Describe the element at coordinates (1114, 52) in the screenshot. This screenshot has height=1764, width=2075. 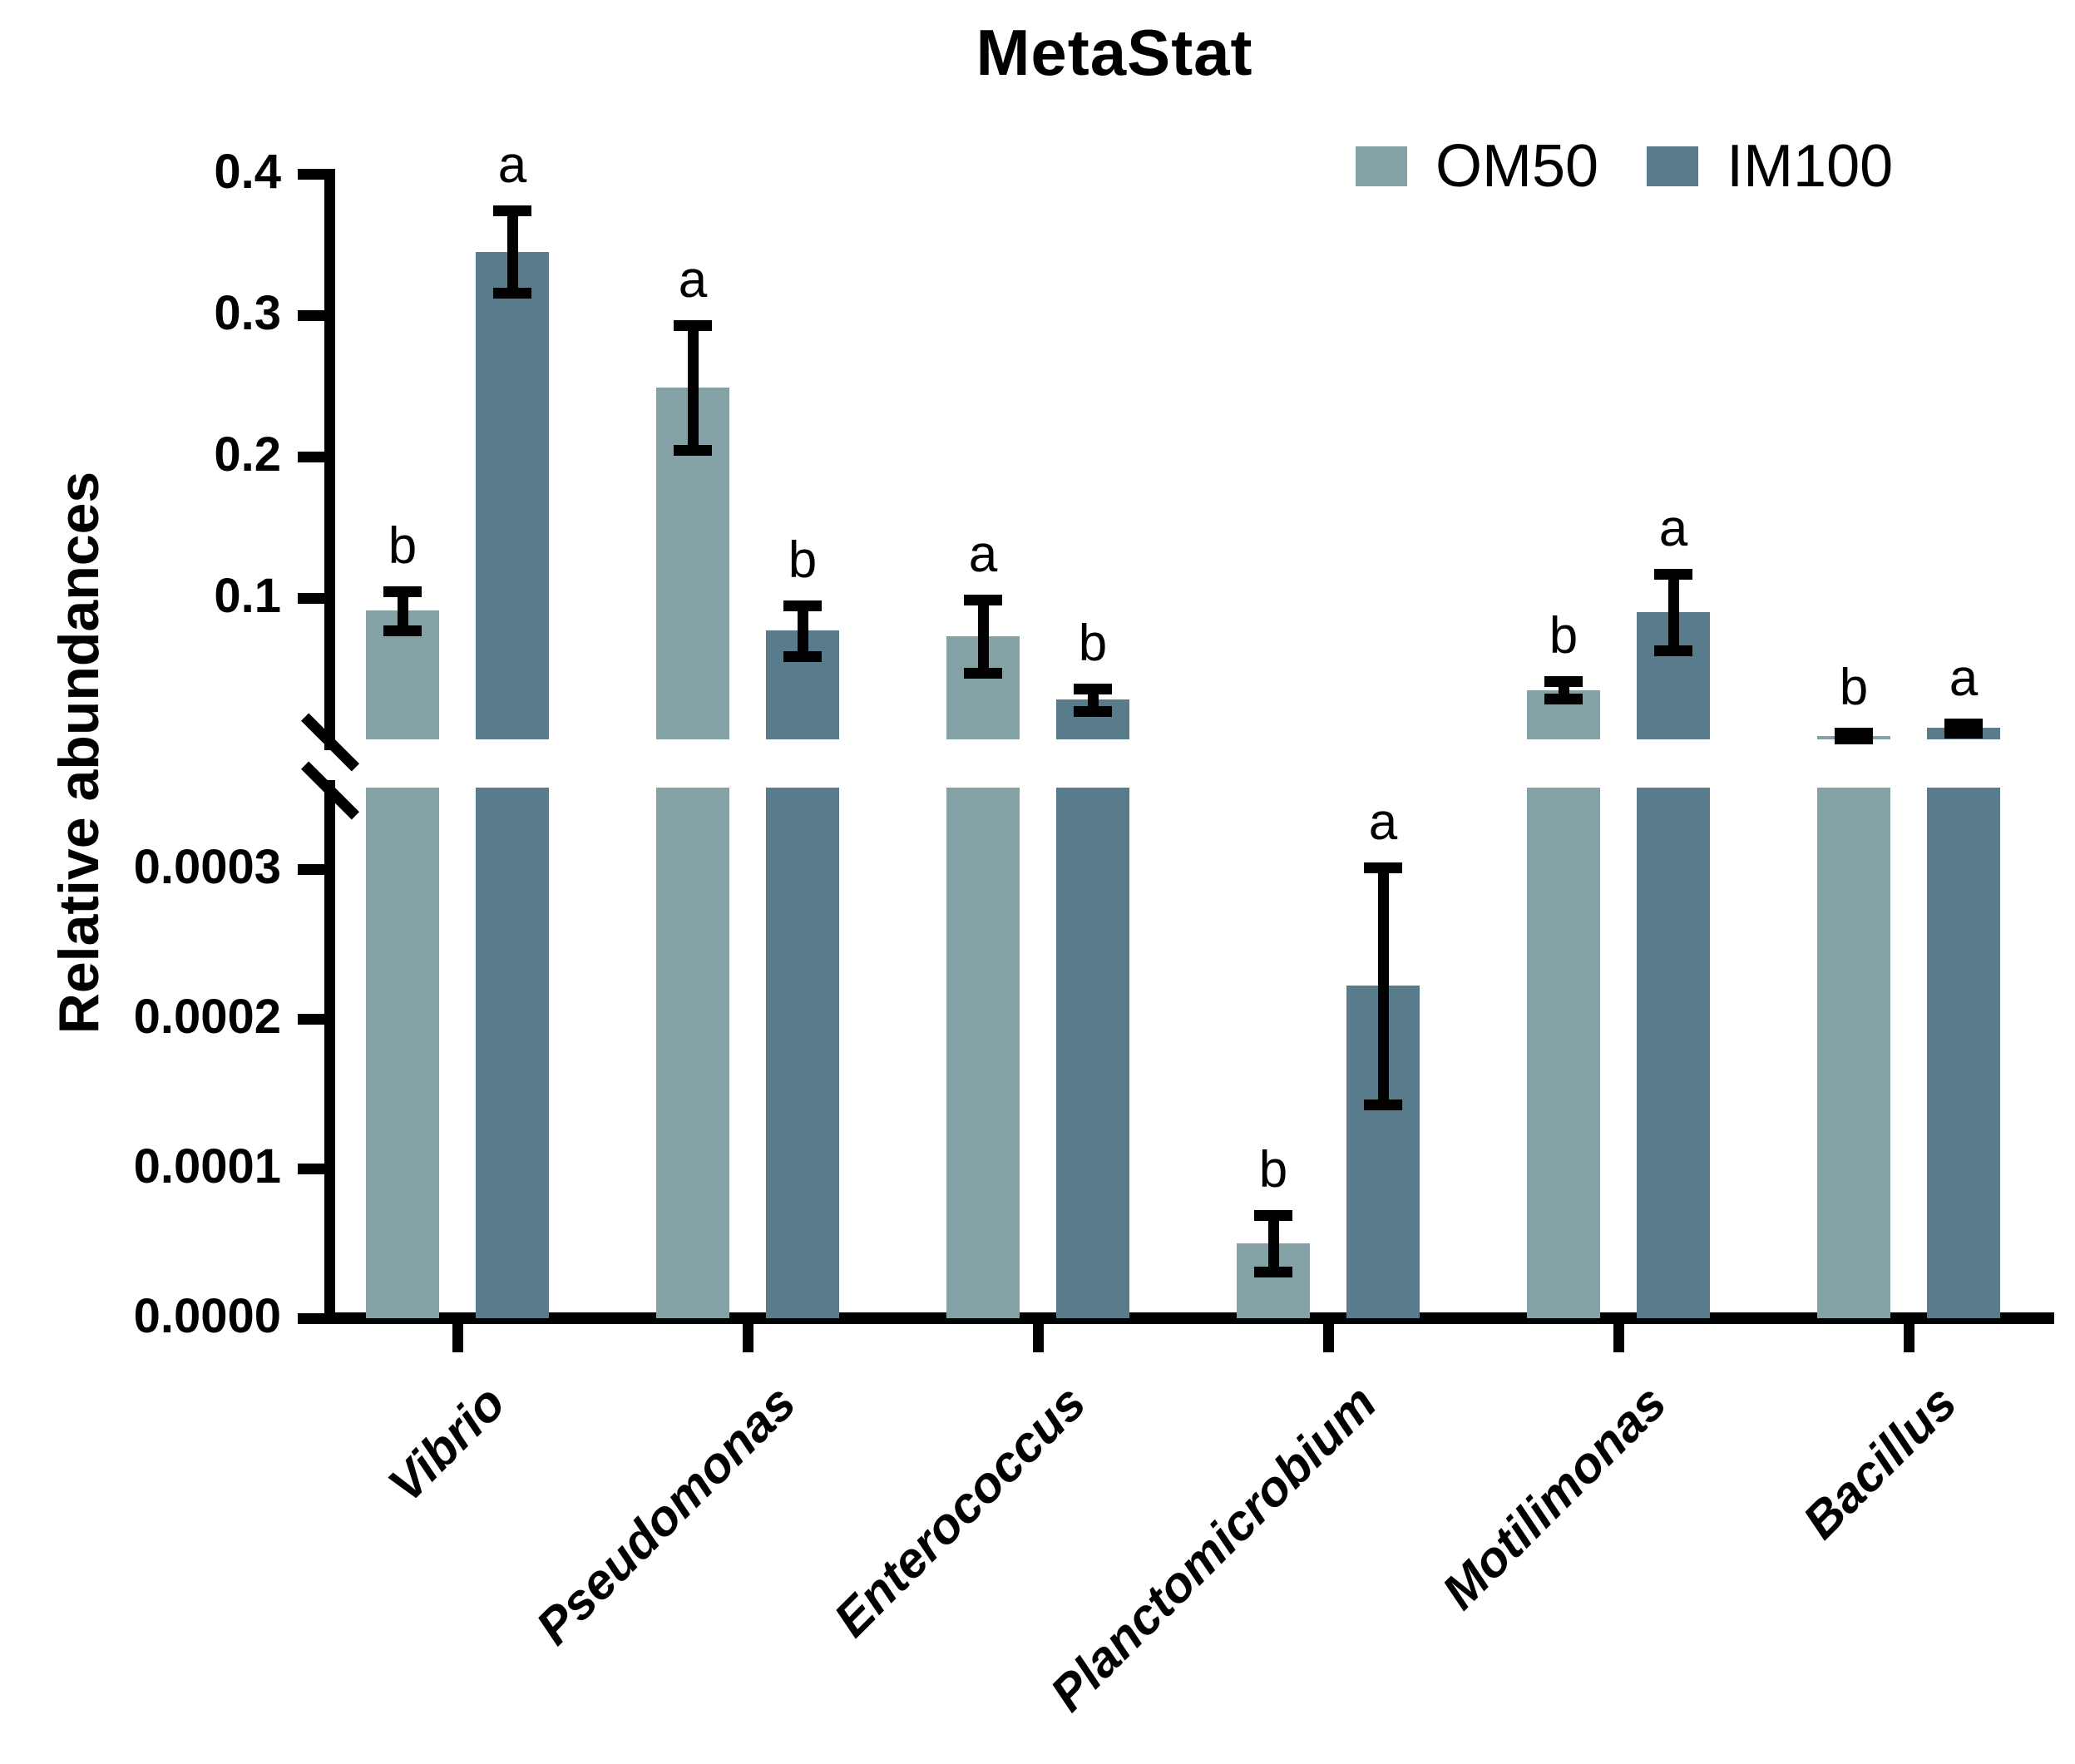
I see `chart-title: MetaStat` at that location.